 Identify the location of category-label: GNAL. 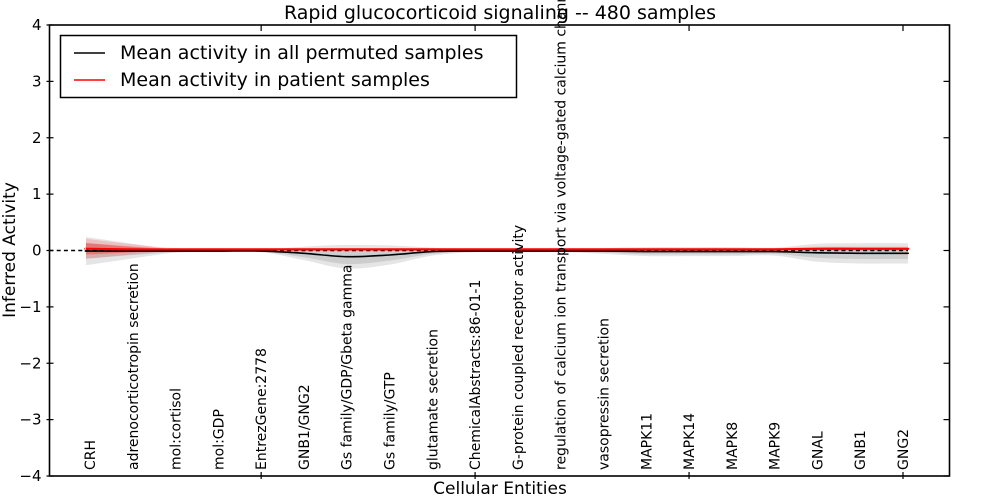
(818, 450).